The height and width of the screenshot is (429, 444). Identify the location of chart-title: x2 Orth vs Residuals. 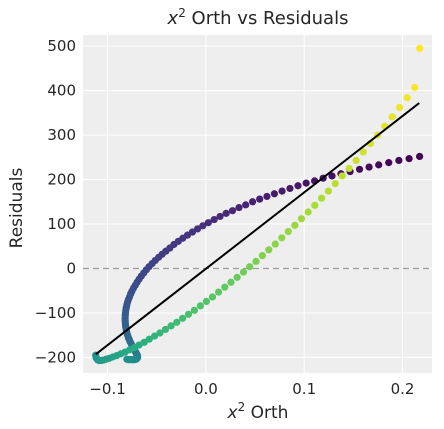
(258, 17).